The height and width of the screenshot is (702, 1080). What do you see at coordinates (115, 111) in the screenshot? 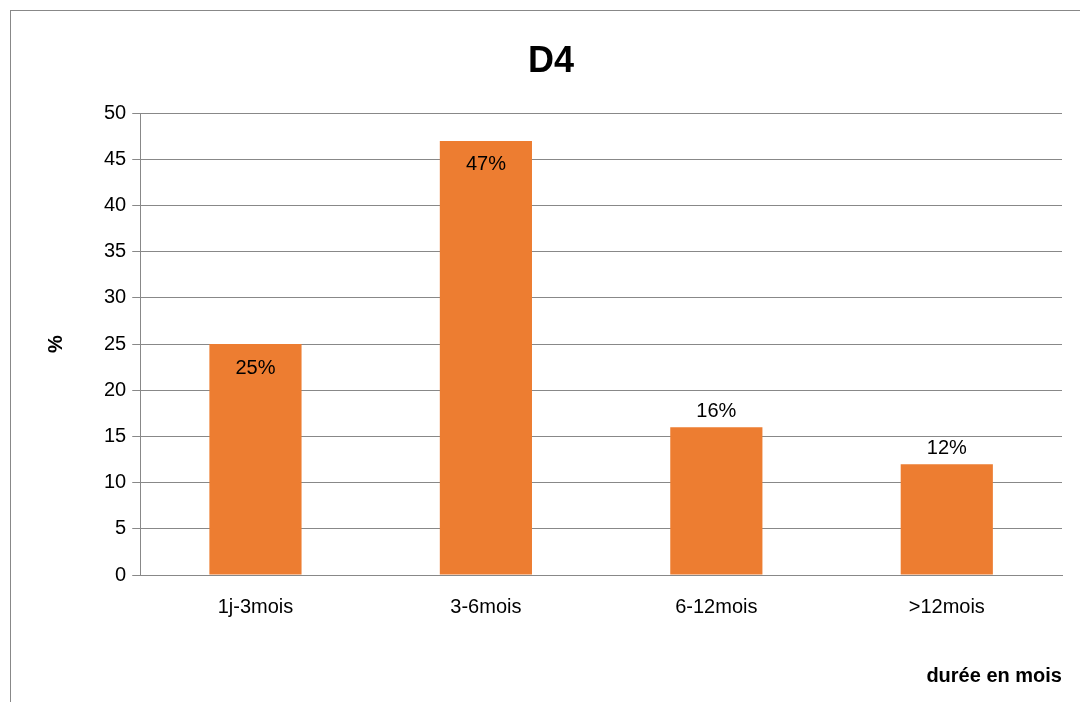
I see `y-tick-label: 50` at bounding box center [115, 111].